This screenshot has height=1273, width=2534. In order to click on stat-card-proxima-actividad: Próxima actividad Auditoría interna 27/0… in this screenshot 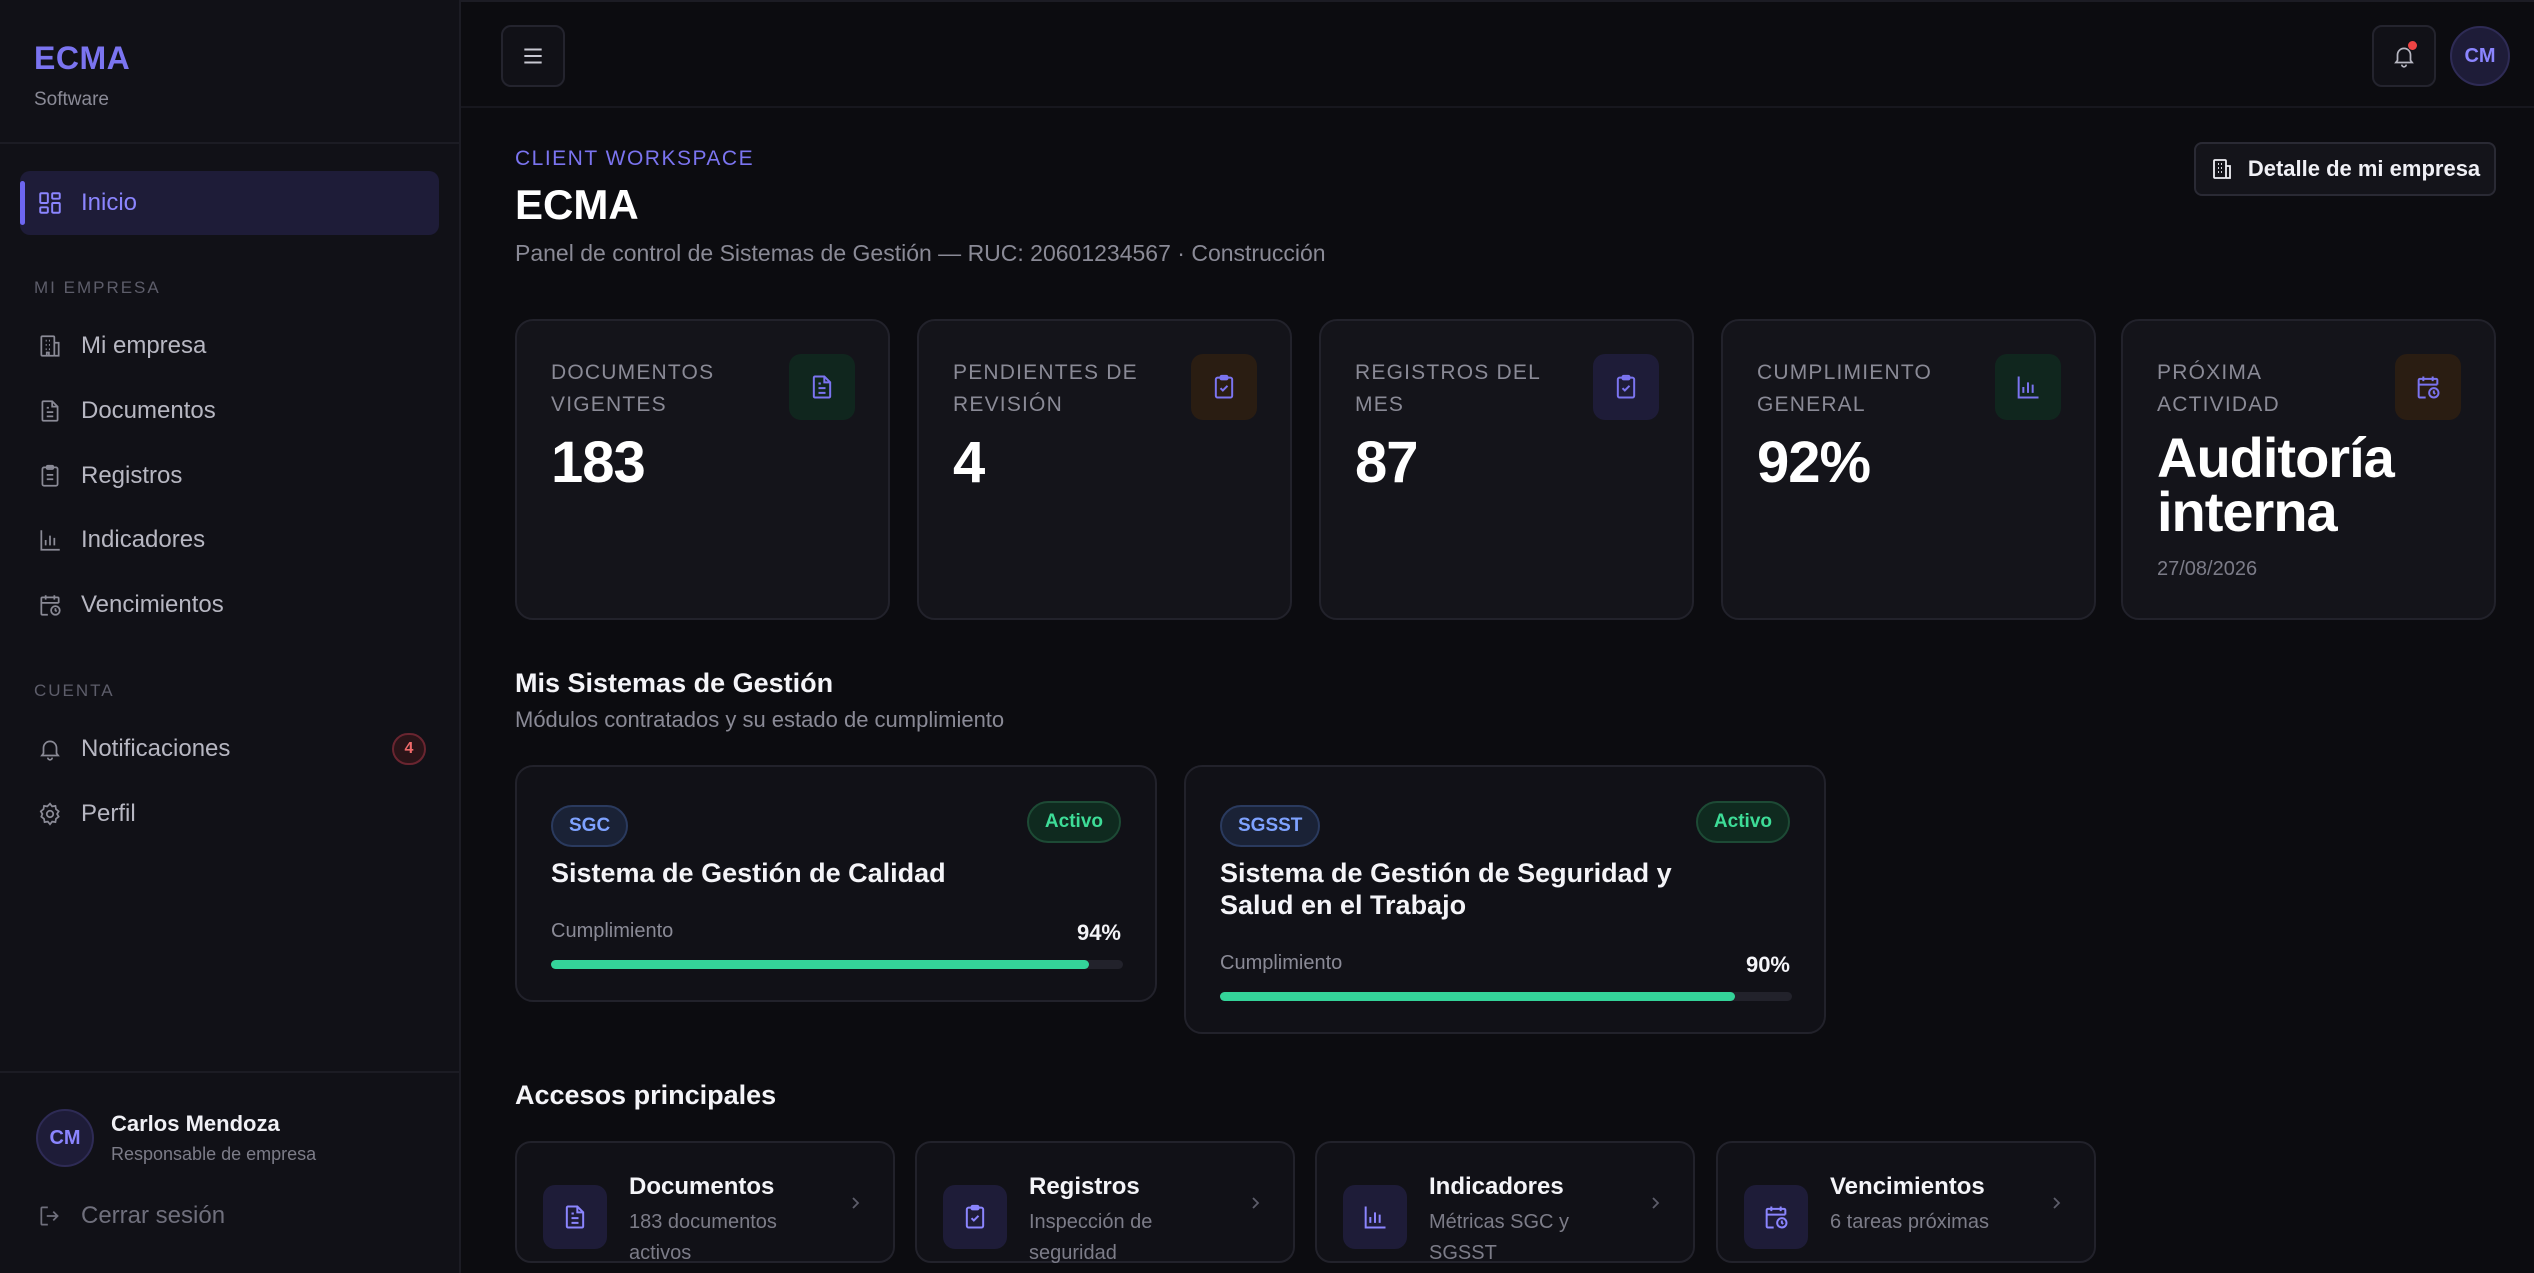, I will do `click(2308, 469)`.